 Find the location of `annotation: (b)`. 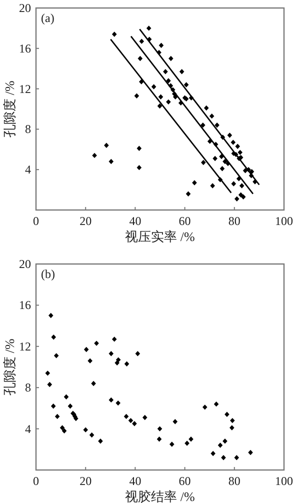

annotation: (b) is located at coordinates (48, 274).